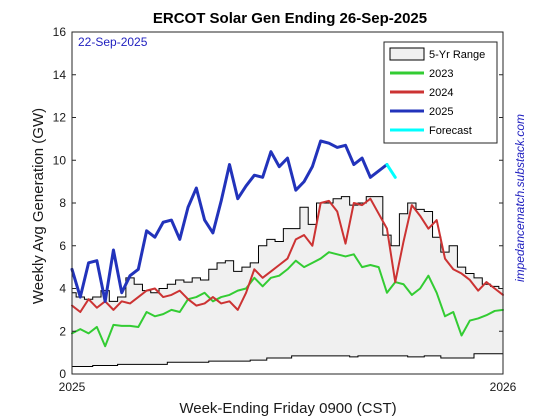  I want to click on y-tick-label: 6, so click(62, 246).